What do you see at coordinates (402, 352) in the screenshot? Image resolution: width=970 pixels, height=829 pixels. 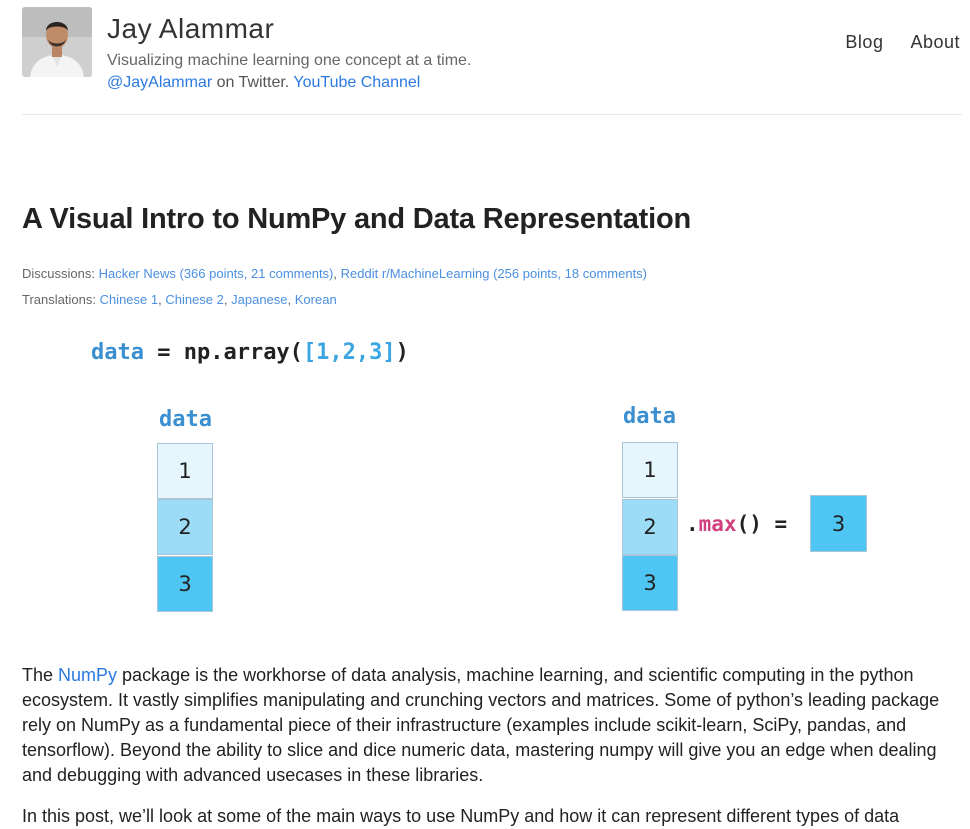 I see `code-close: )` at bounding box center [402, 352].